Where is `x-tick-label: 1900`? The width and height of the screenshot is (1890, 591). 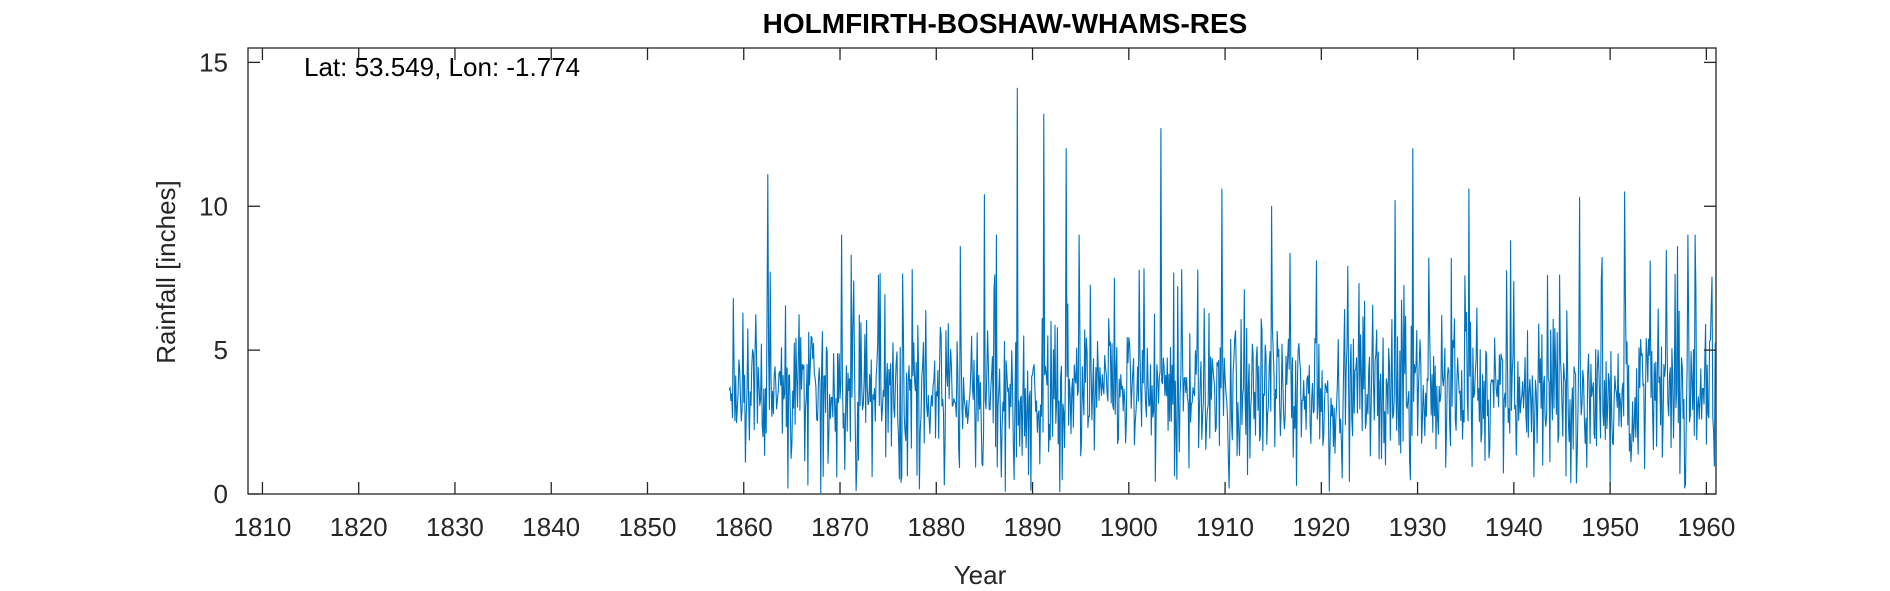
x-tick-label: 1900 is located at coordinates (1129, 527).